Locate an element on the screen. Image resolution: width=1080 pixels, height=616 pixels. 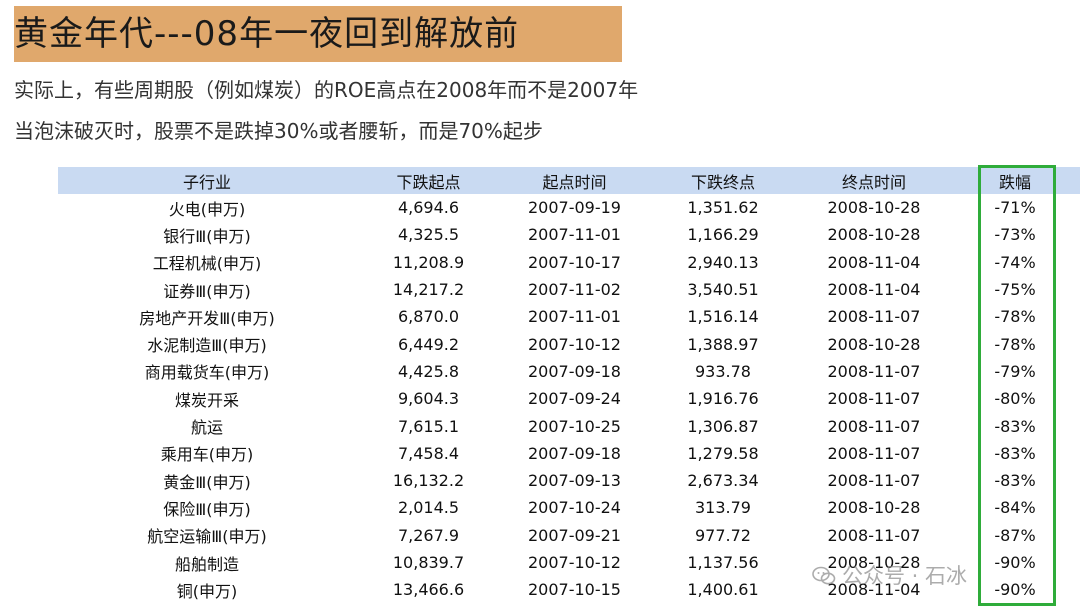
cell-start-date: 2007-10-24 is located at coordinates (574, 508).